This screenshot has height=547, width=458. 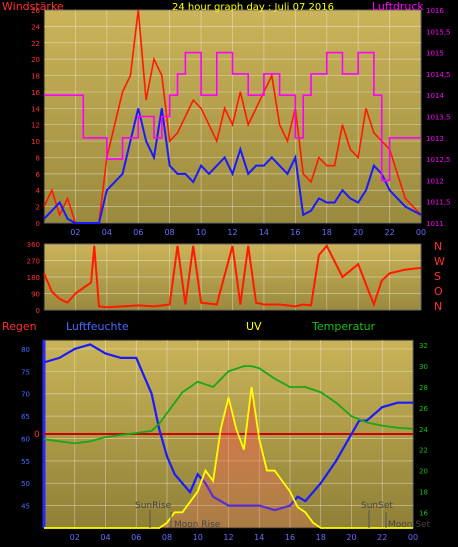 I want to click on chart1-right-tick-label: 1013, so click(x=435, y=139).